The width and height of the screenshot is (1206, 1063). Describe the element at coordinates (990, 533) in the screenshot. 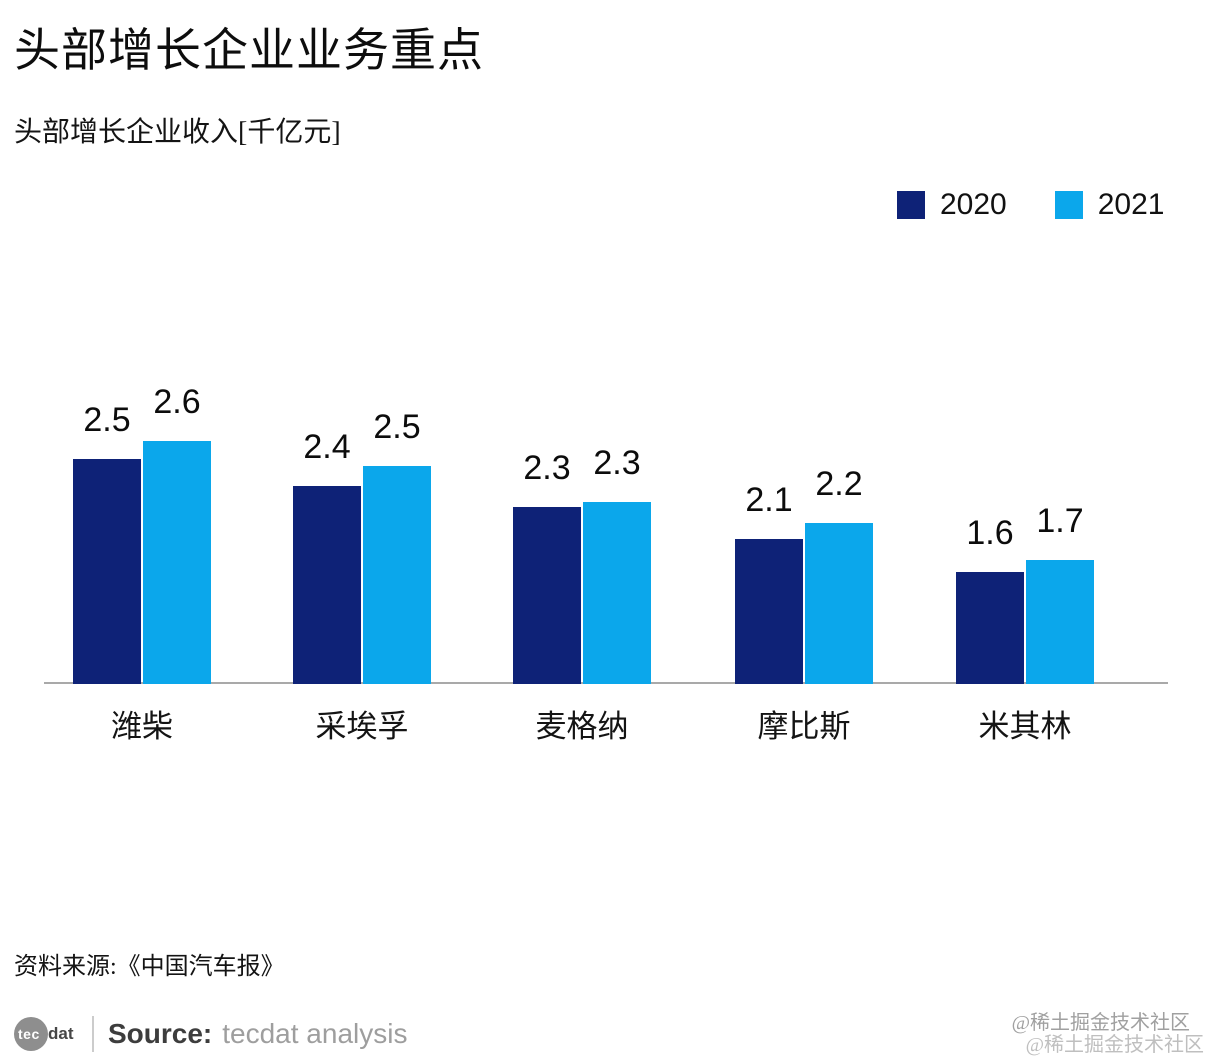

I see `bar-value-label-2020-米其林: 1.6` at that location.